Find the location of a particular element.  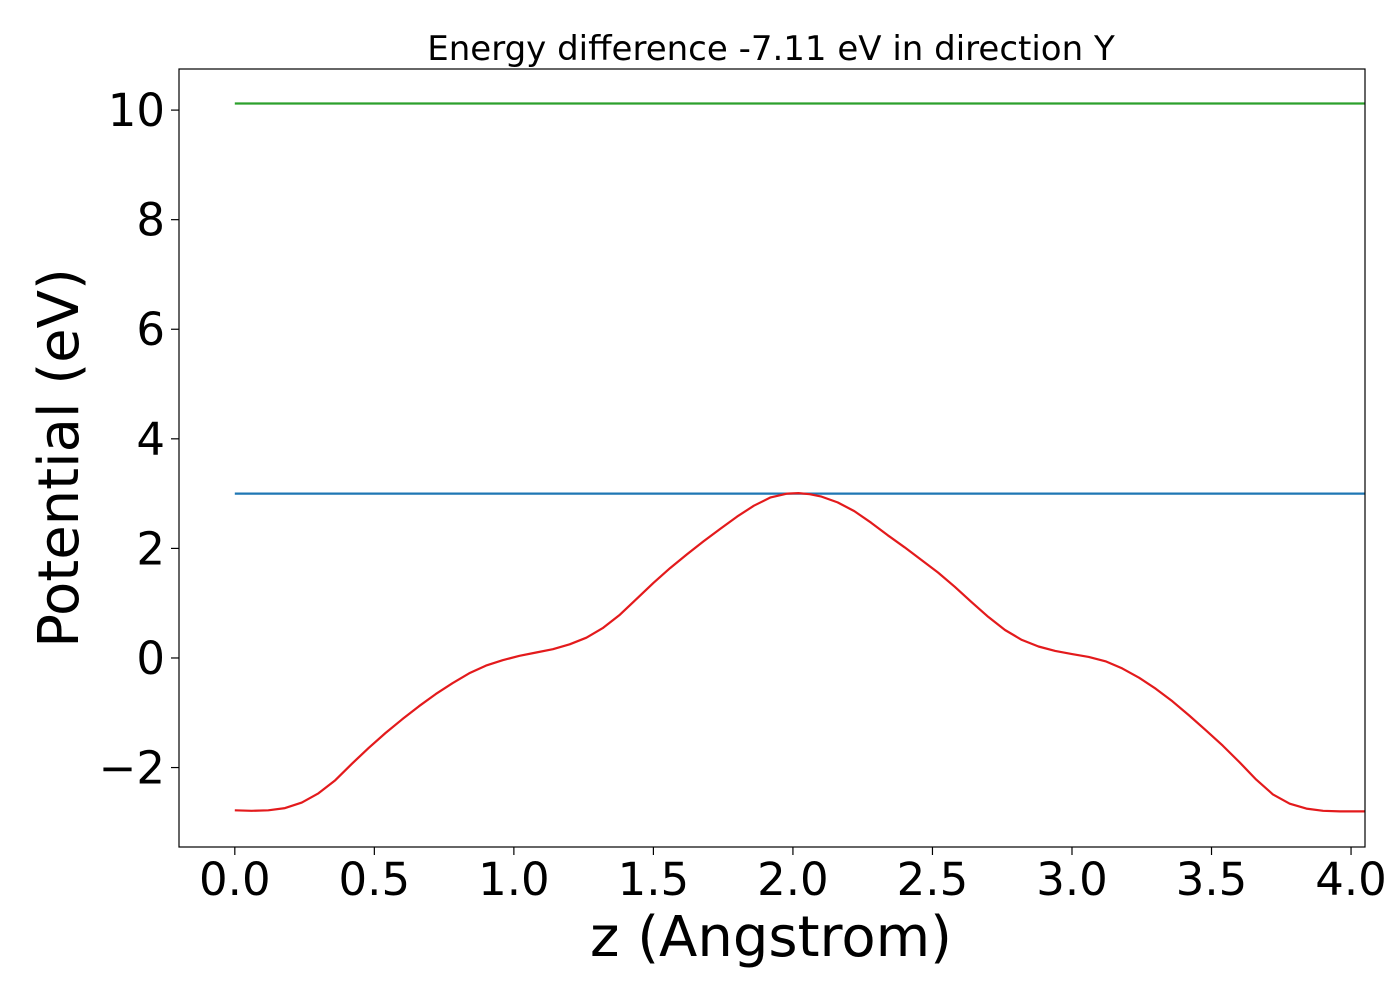

y-tick-label: 10 is located at coordinates (136, 110).